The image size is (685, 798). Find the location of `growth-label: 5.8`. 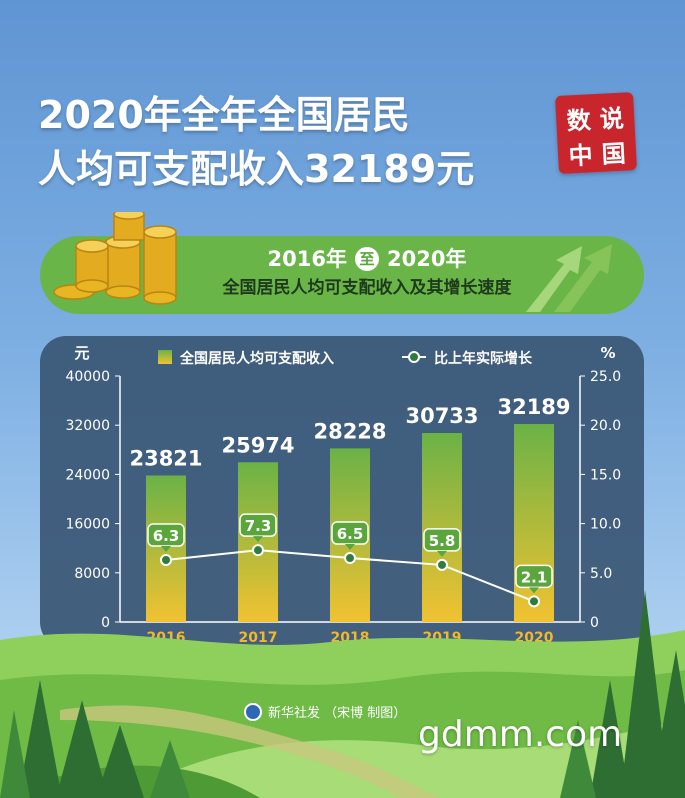

growth-label: 5.8 is located at coordinates (442, 542).